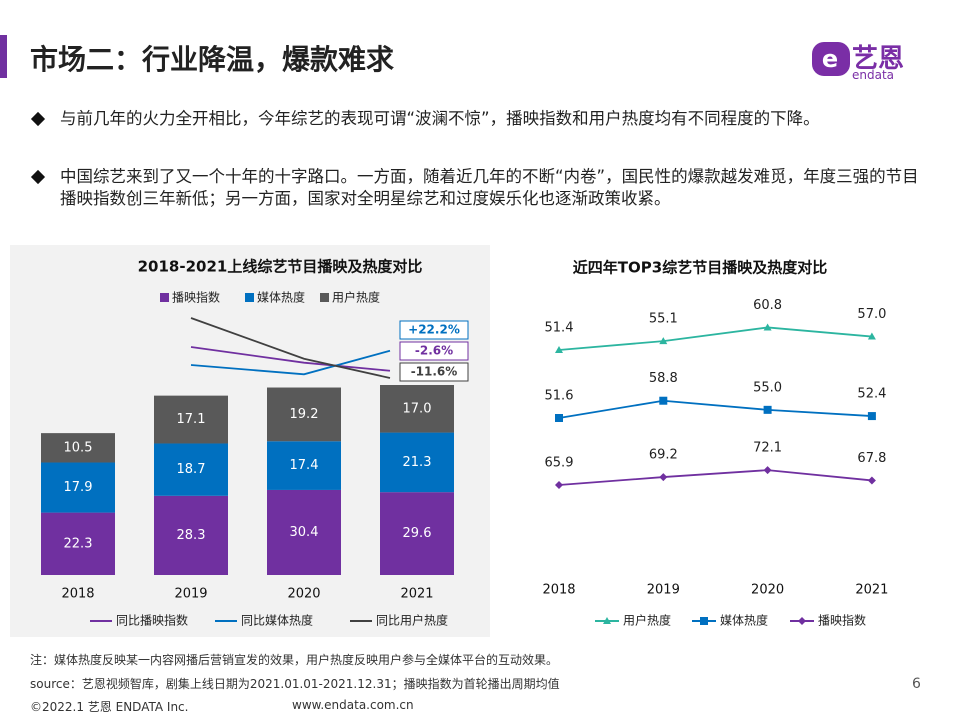 The image size is (959, 719). I want to click on copyright: ©2022.1 艺恩 ENDATA Inc., so click(109, 706).